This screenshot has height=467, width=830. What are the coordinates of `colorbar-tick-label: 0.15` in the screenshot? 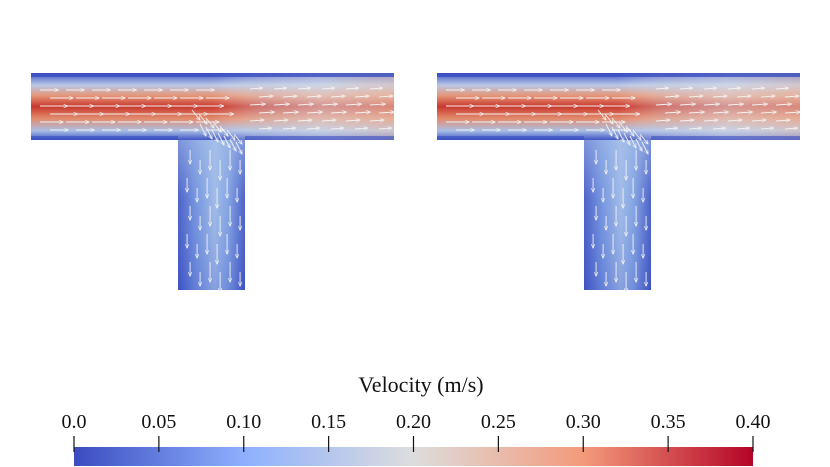 It's located at (328, 422).